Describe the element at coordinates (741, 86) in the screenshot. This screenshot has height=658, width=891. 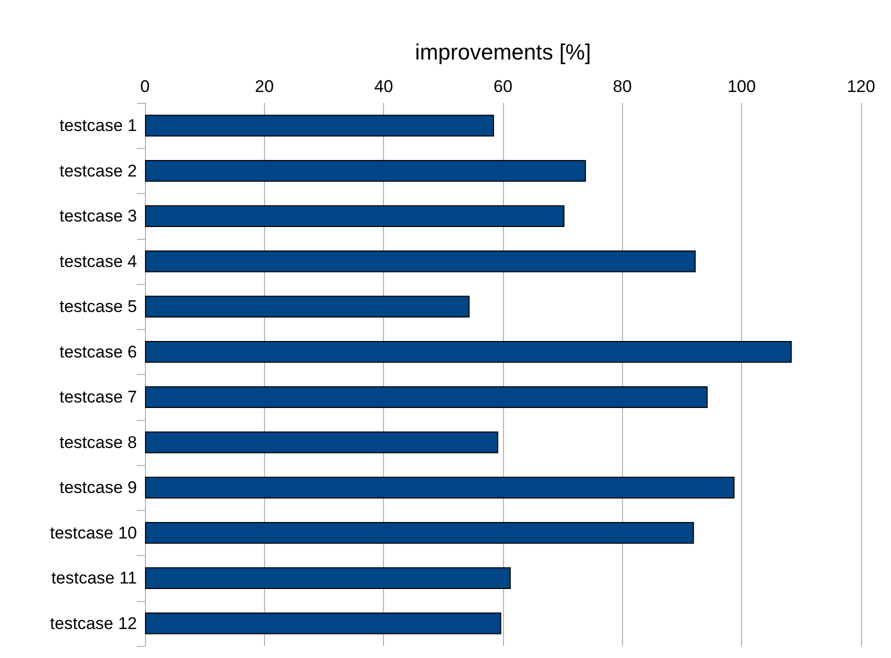
I see `x-tick-label: 100` at that location.